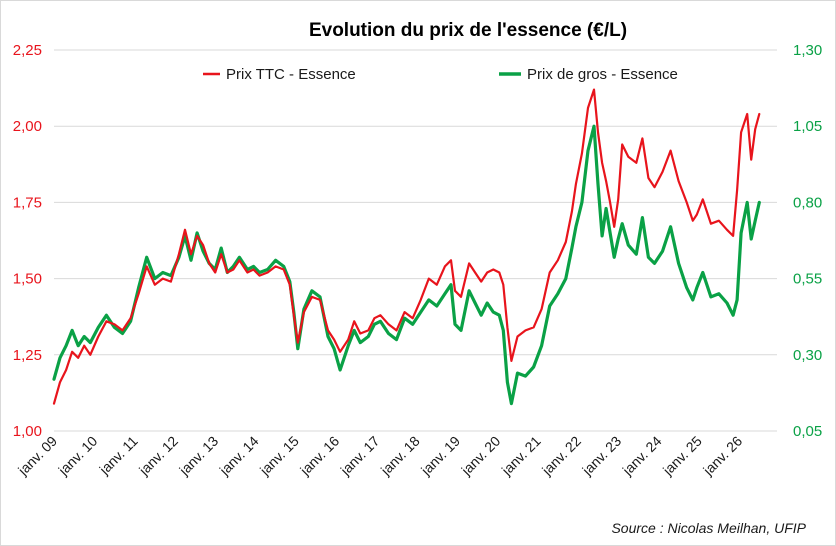 The width and height of the screenshot is (836, 546). I want to click on x-tick-label: janv. 21, so click(521, 456).